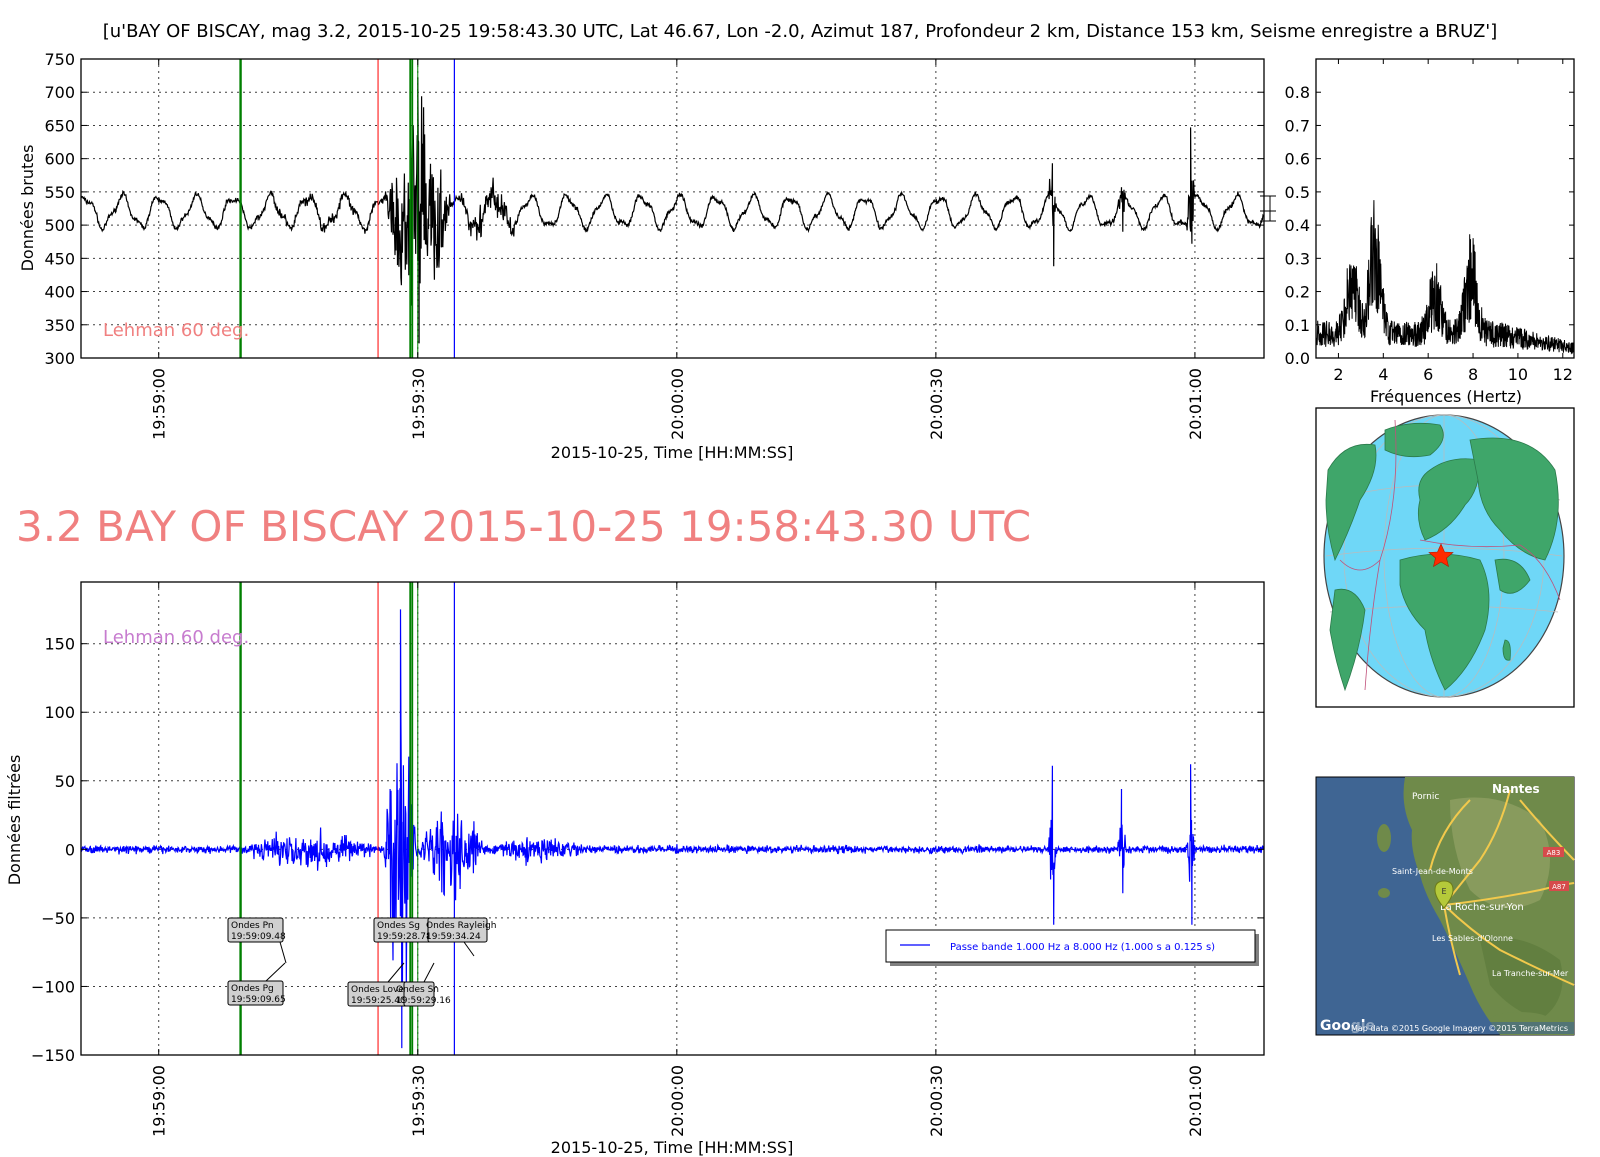  Describe the element at coordinates (417, 990) in the screenshot. I see `phase-label-title: Ondes Sn` at that location.